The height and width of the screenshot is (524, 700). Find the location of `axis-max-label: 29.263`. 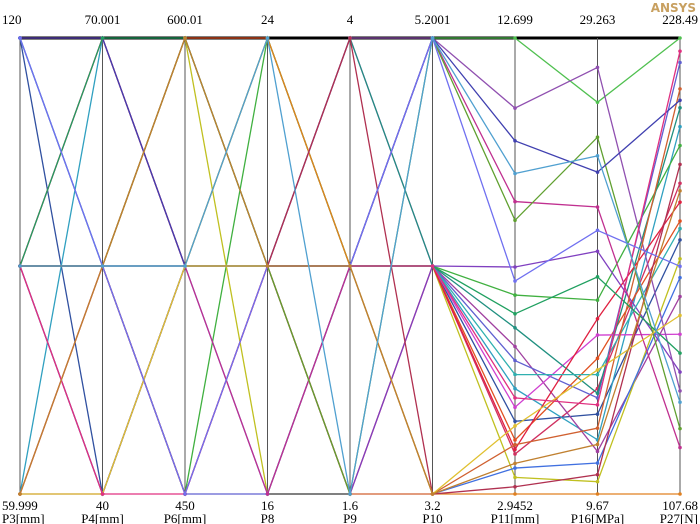

axis-max-label: 29.263 is located at coordinates (598, 19).